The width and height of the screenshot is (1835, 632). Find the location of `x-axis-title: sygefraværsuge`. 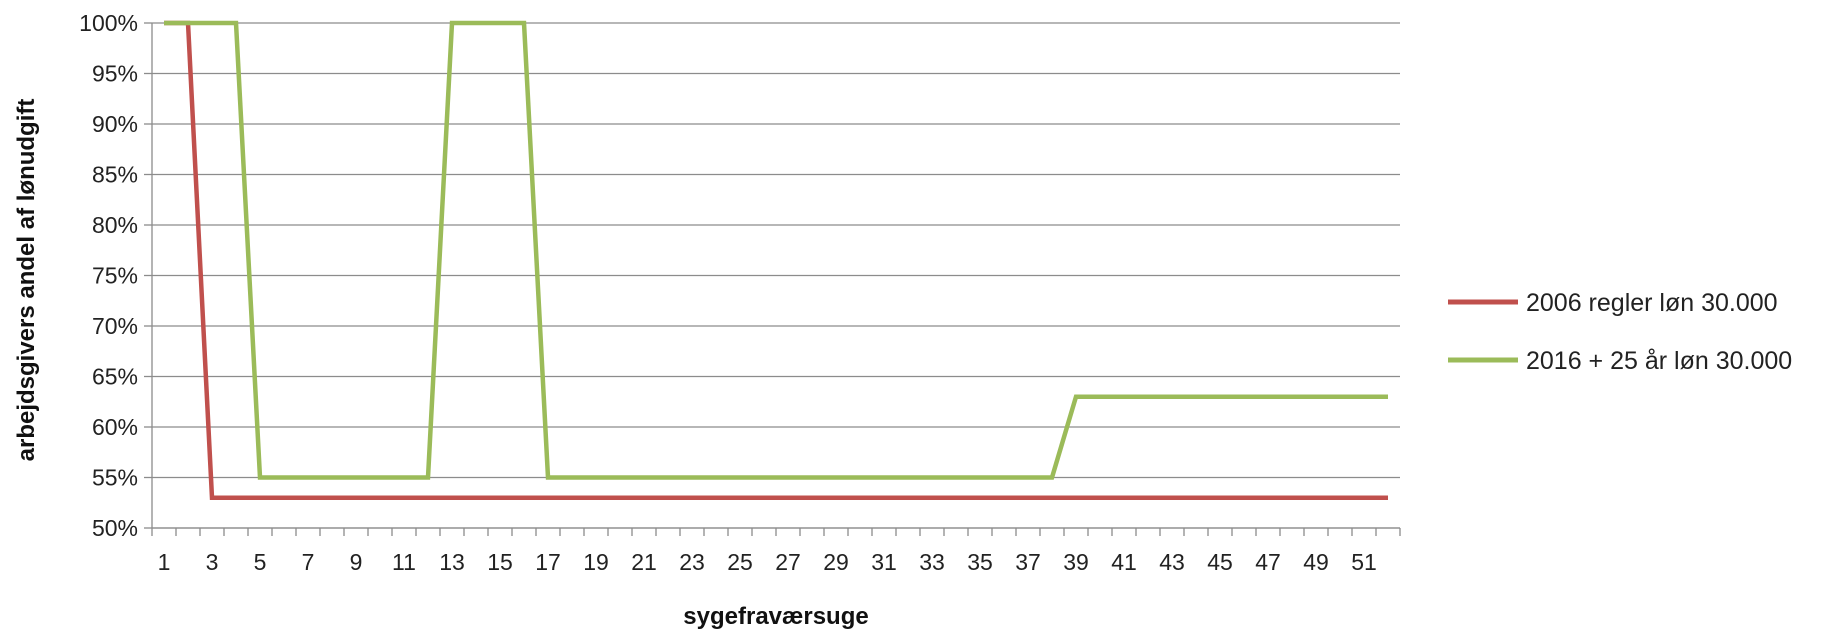

x-axis-title: sygefraværsuge is located at coordinates (775, 616).